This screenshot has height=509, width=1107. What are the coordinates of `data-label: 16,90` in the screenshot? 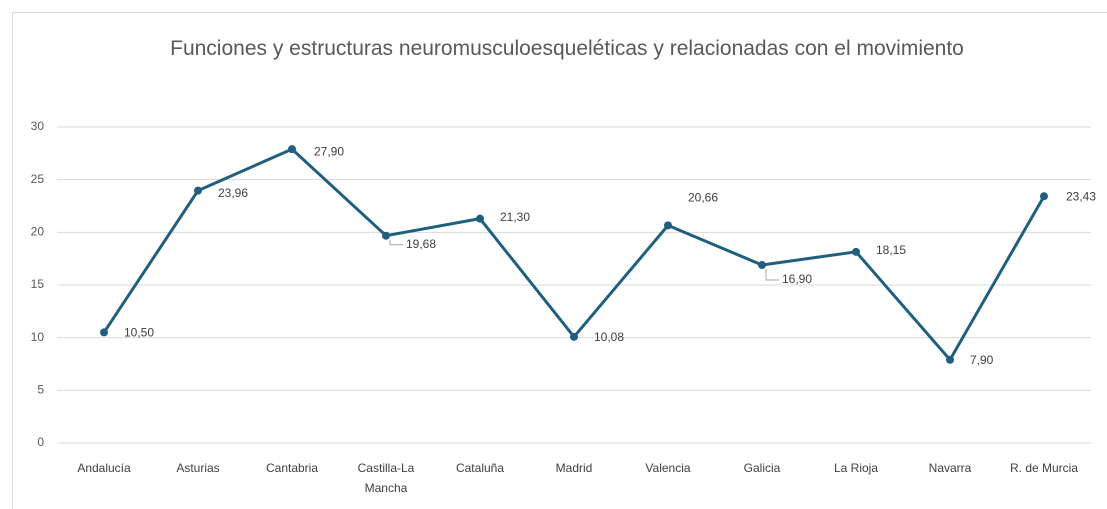 It's located at (797, 279).